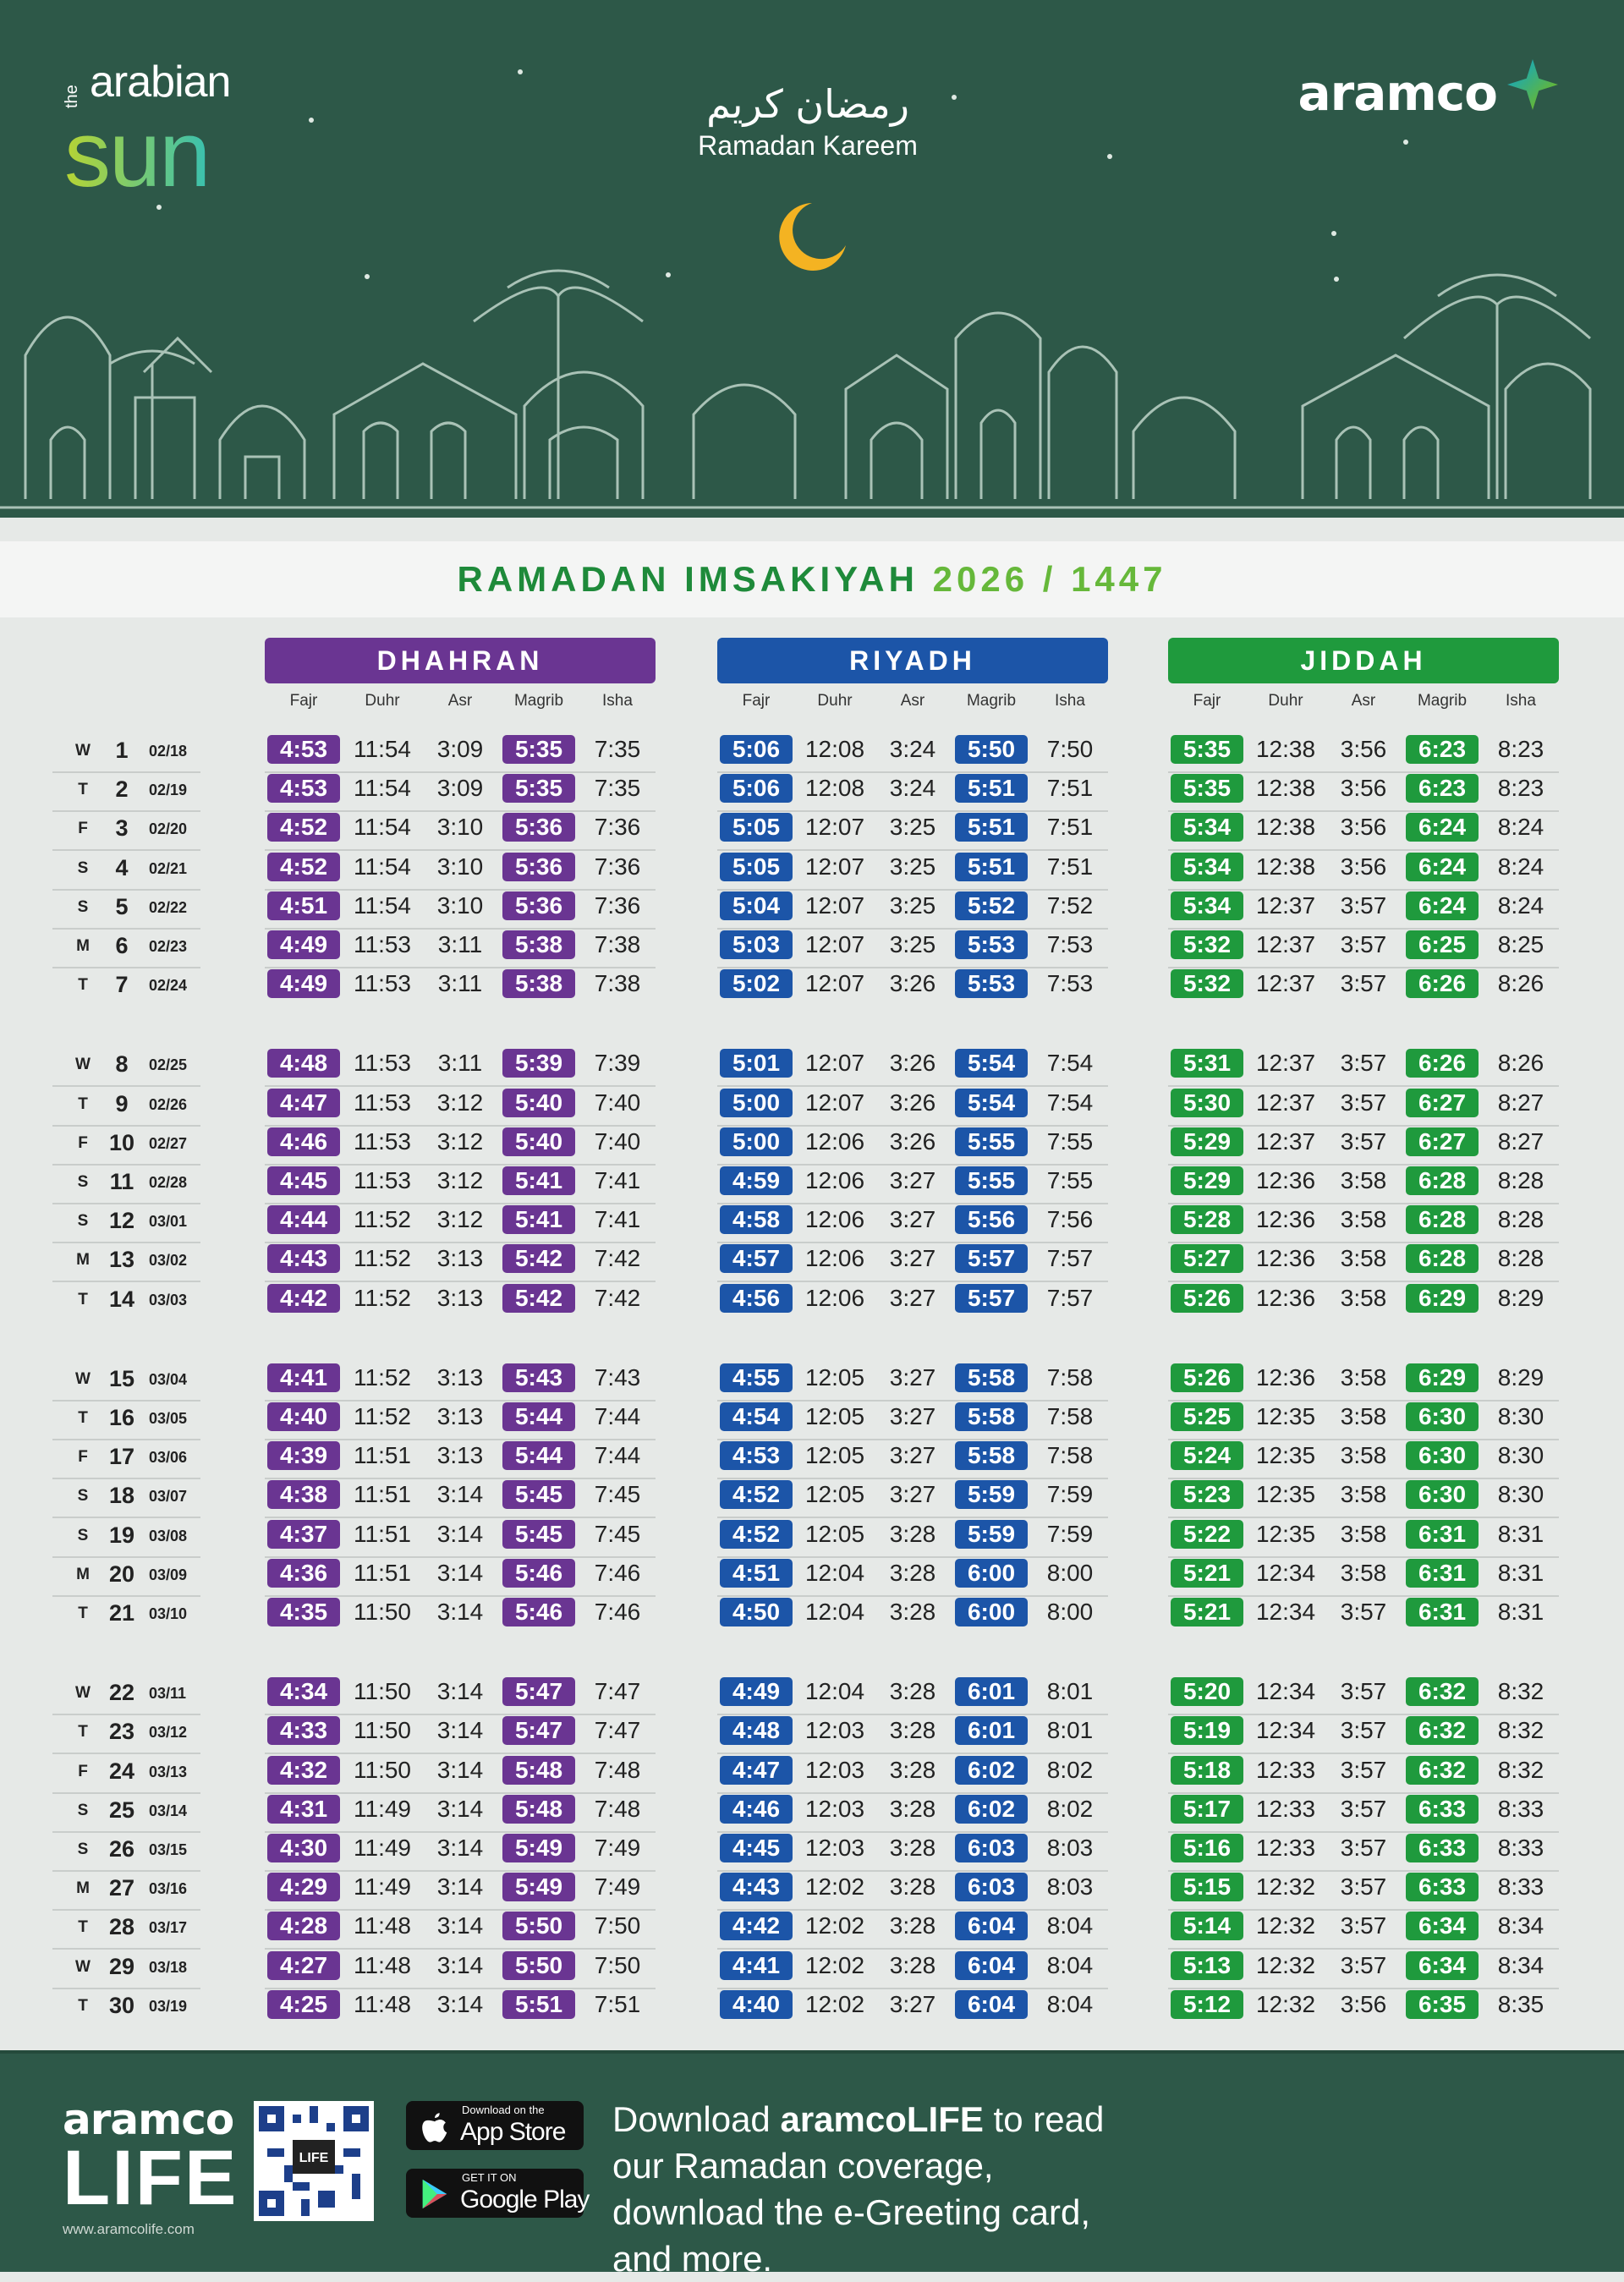  What do you see at coordinates (1521, 1612) in the screenshot?
I see `time-isha: 8:31` at bounding box center [1521, 1612].